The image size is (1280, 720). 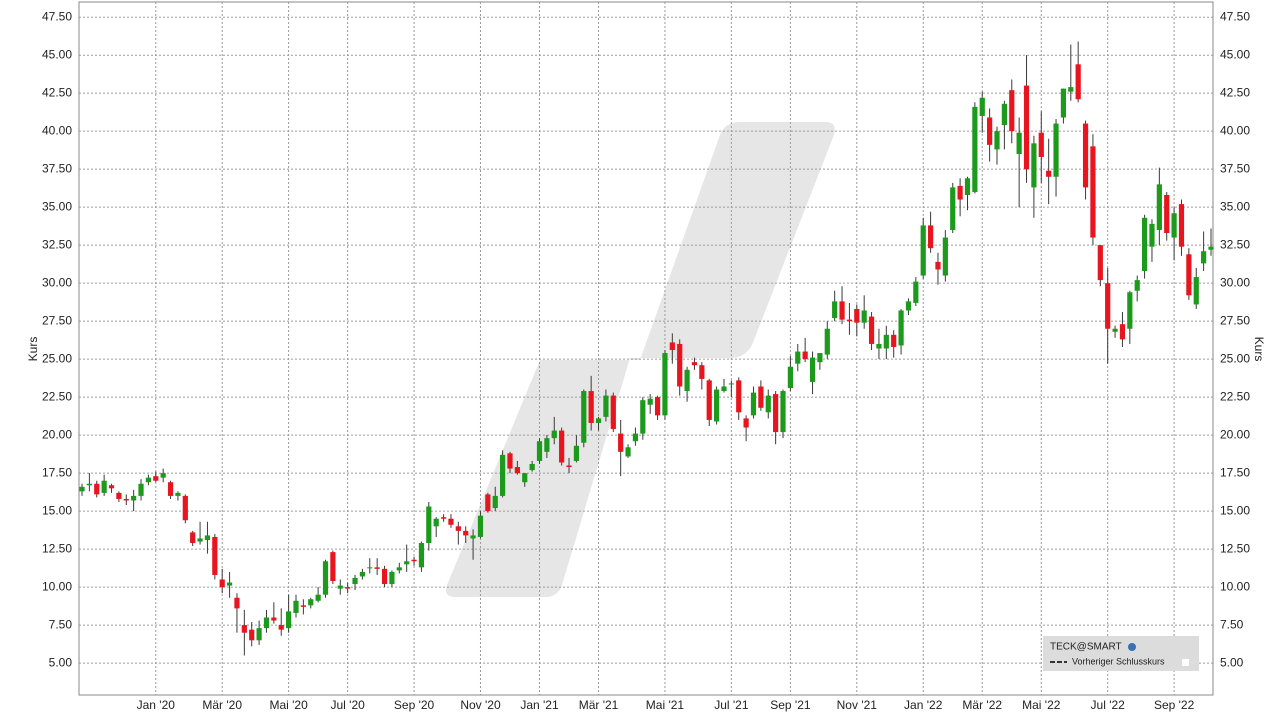 What do you see at coordinates (1235, 396) in the screenshot?
I see `y2-tick-label: 22.50` at bounding box center [1235, 396].